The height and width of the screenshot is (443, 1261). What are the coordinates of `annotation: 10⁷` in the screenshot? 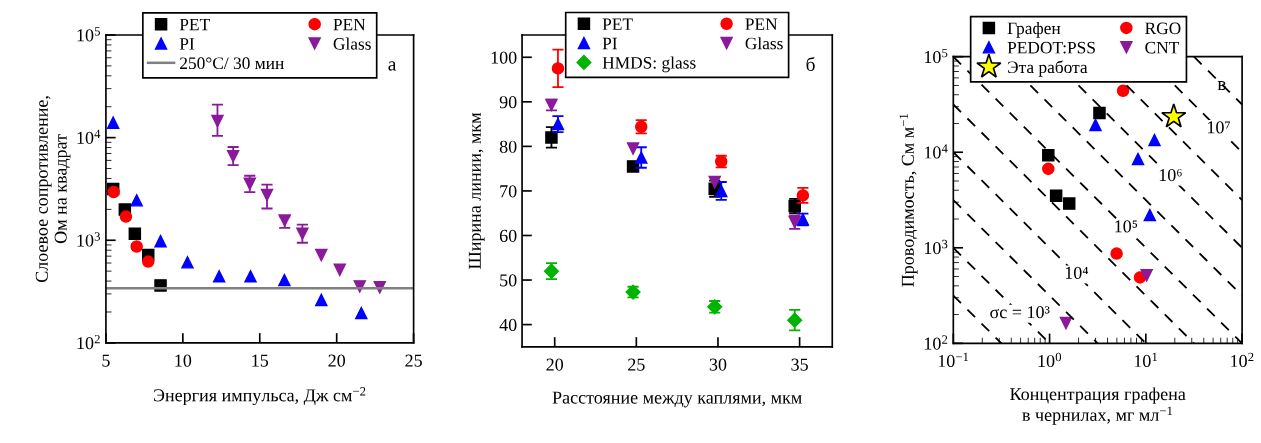 It's located at (1219, 127).